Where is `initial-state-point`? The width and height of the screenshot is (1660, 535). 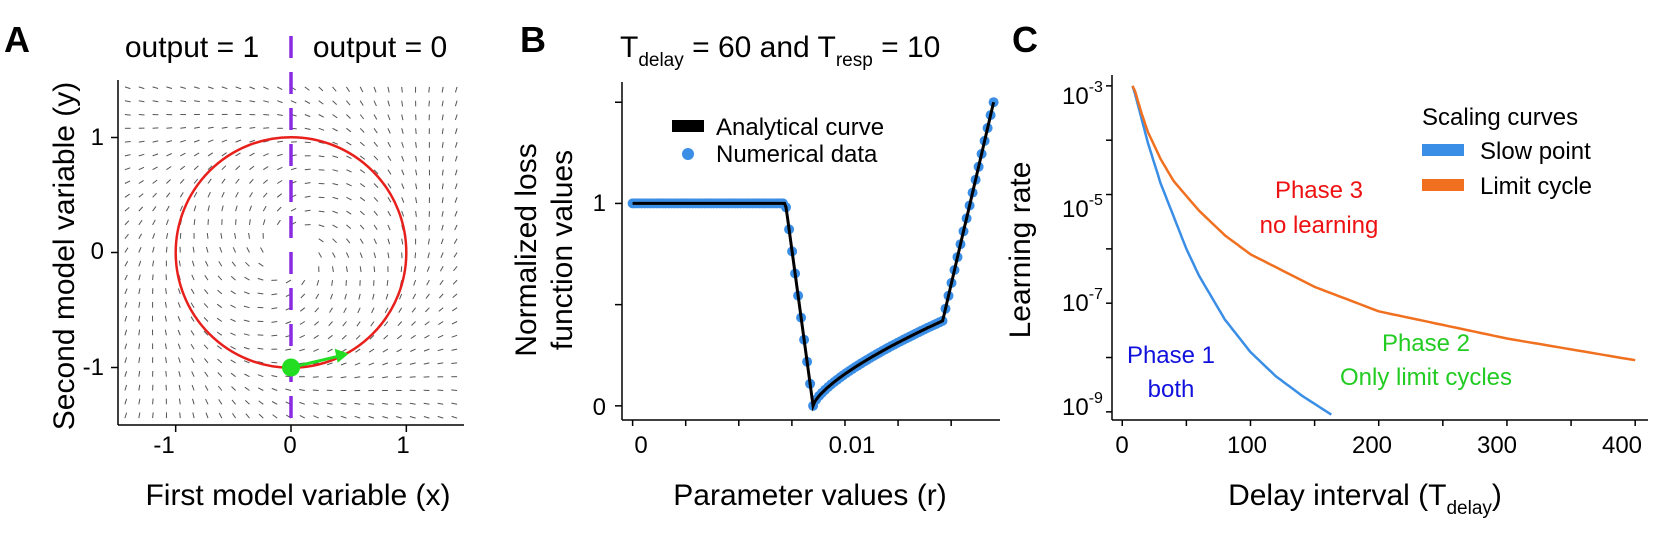 initial-state-point is located at coordinates (291, 368).